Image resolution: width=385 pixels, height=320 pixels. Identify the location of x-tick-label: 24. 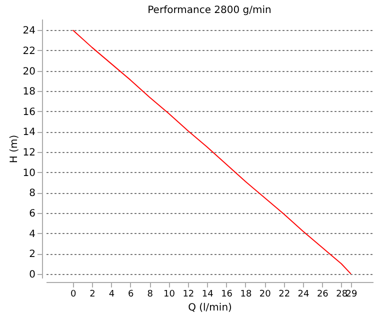
(304, 295).